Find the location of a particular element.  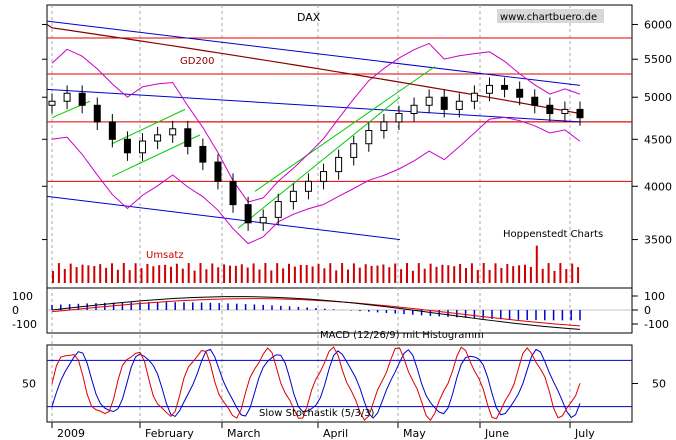

x-tick-label: June is located at coordinates (496, 433).